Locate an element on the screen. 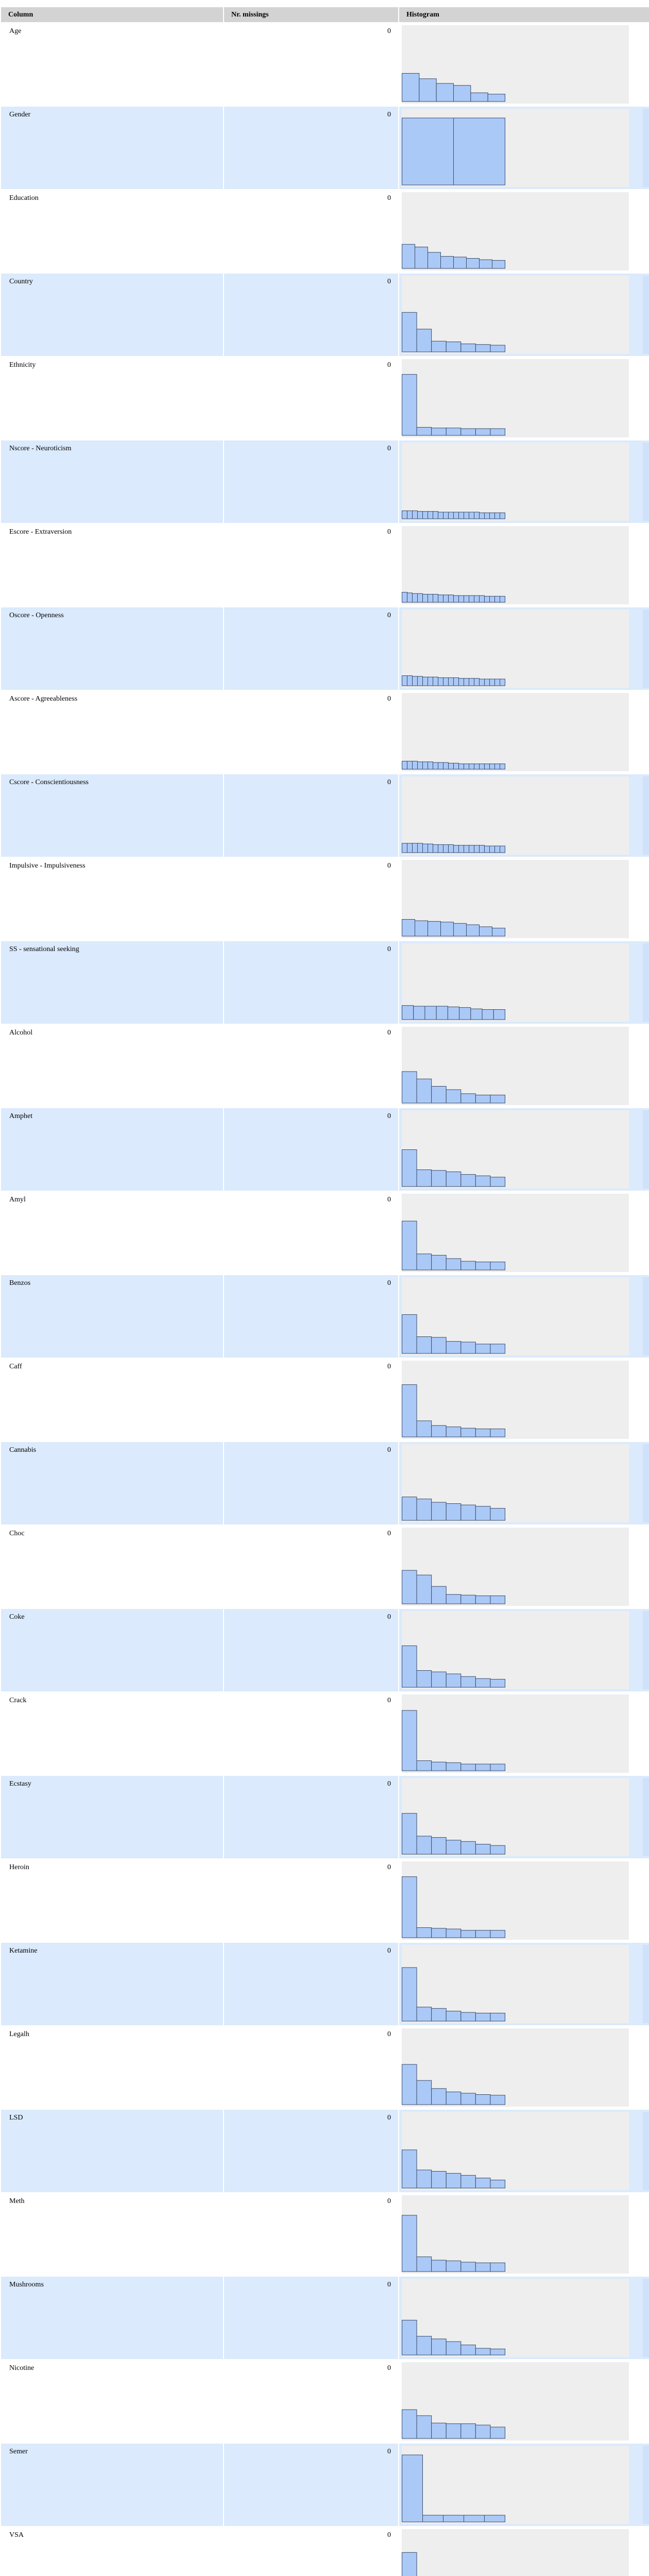  column-name-cell: VSA is located at coordinates (112, 2551).